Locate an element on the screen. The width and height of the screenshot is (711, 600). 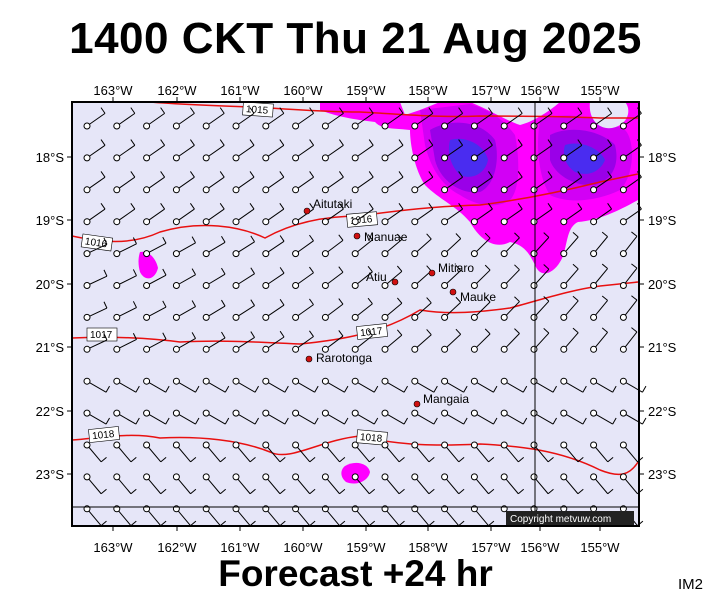
place-mitiaro: Mitiaro is located at coordinates (451, 269).